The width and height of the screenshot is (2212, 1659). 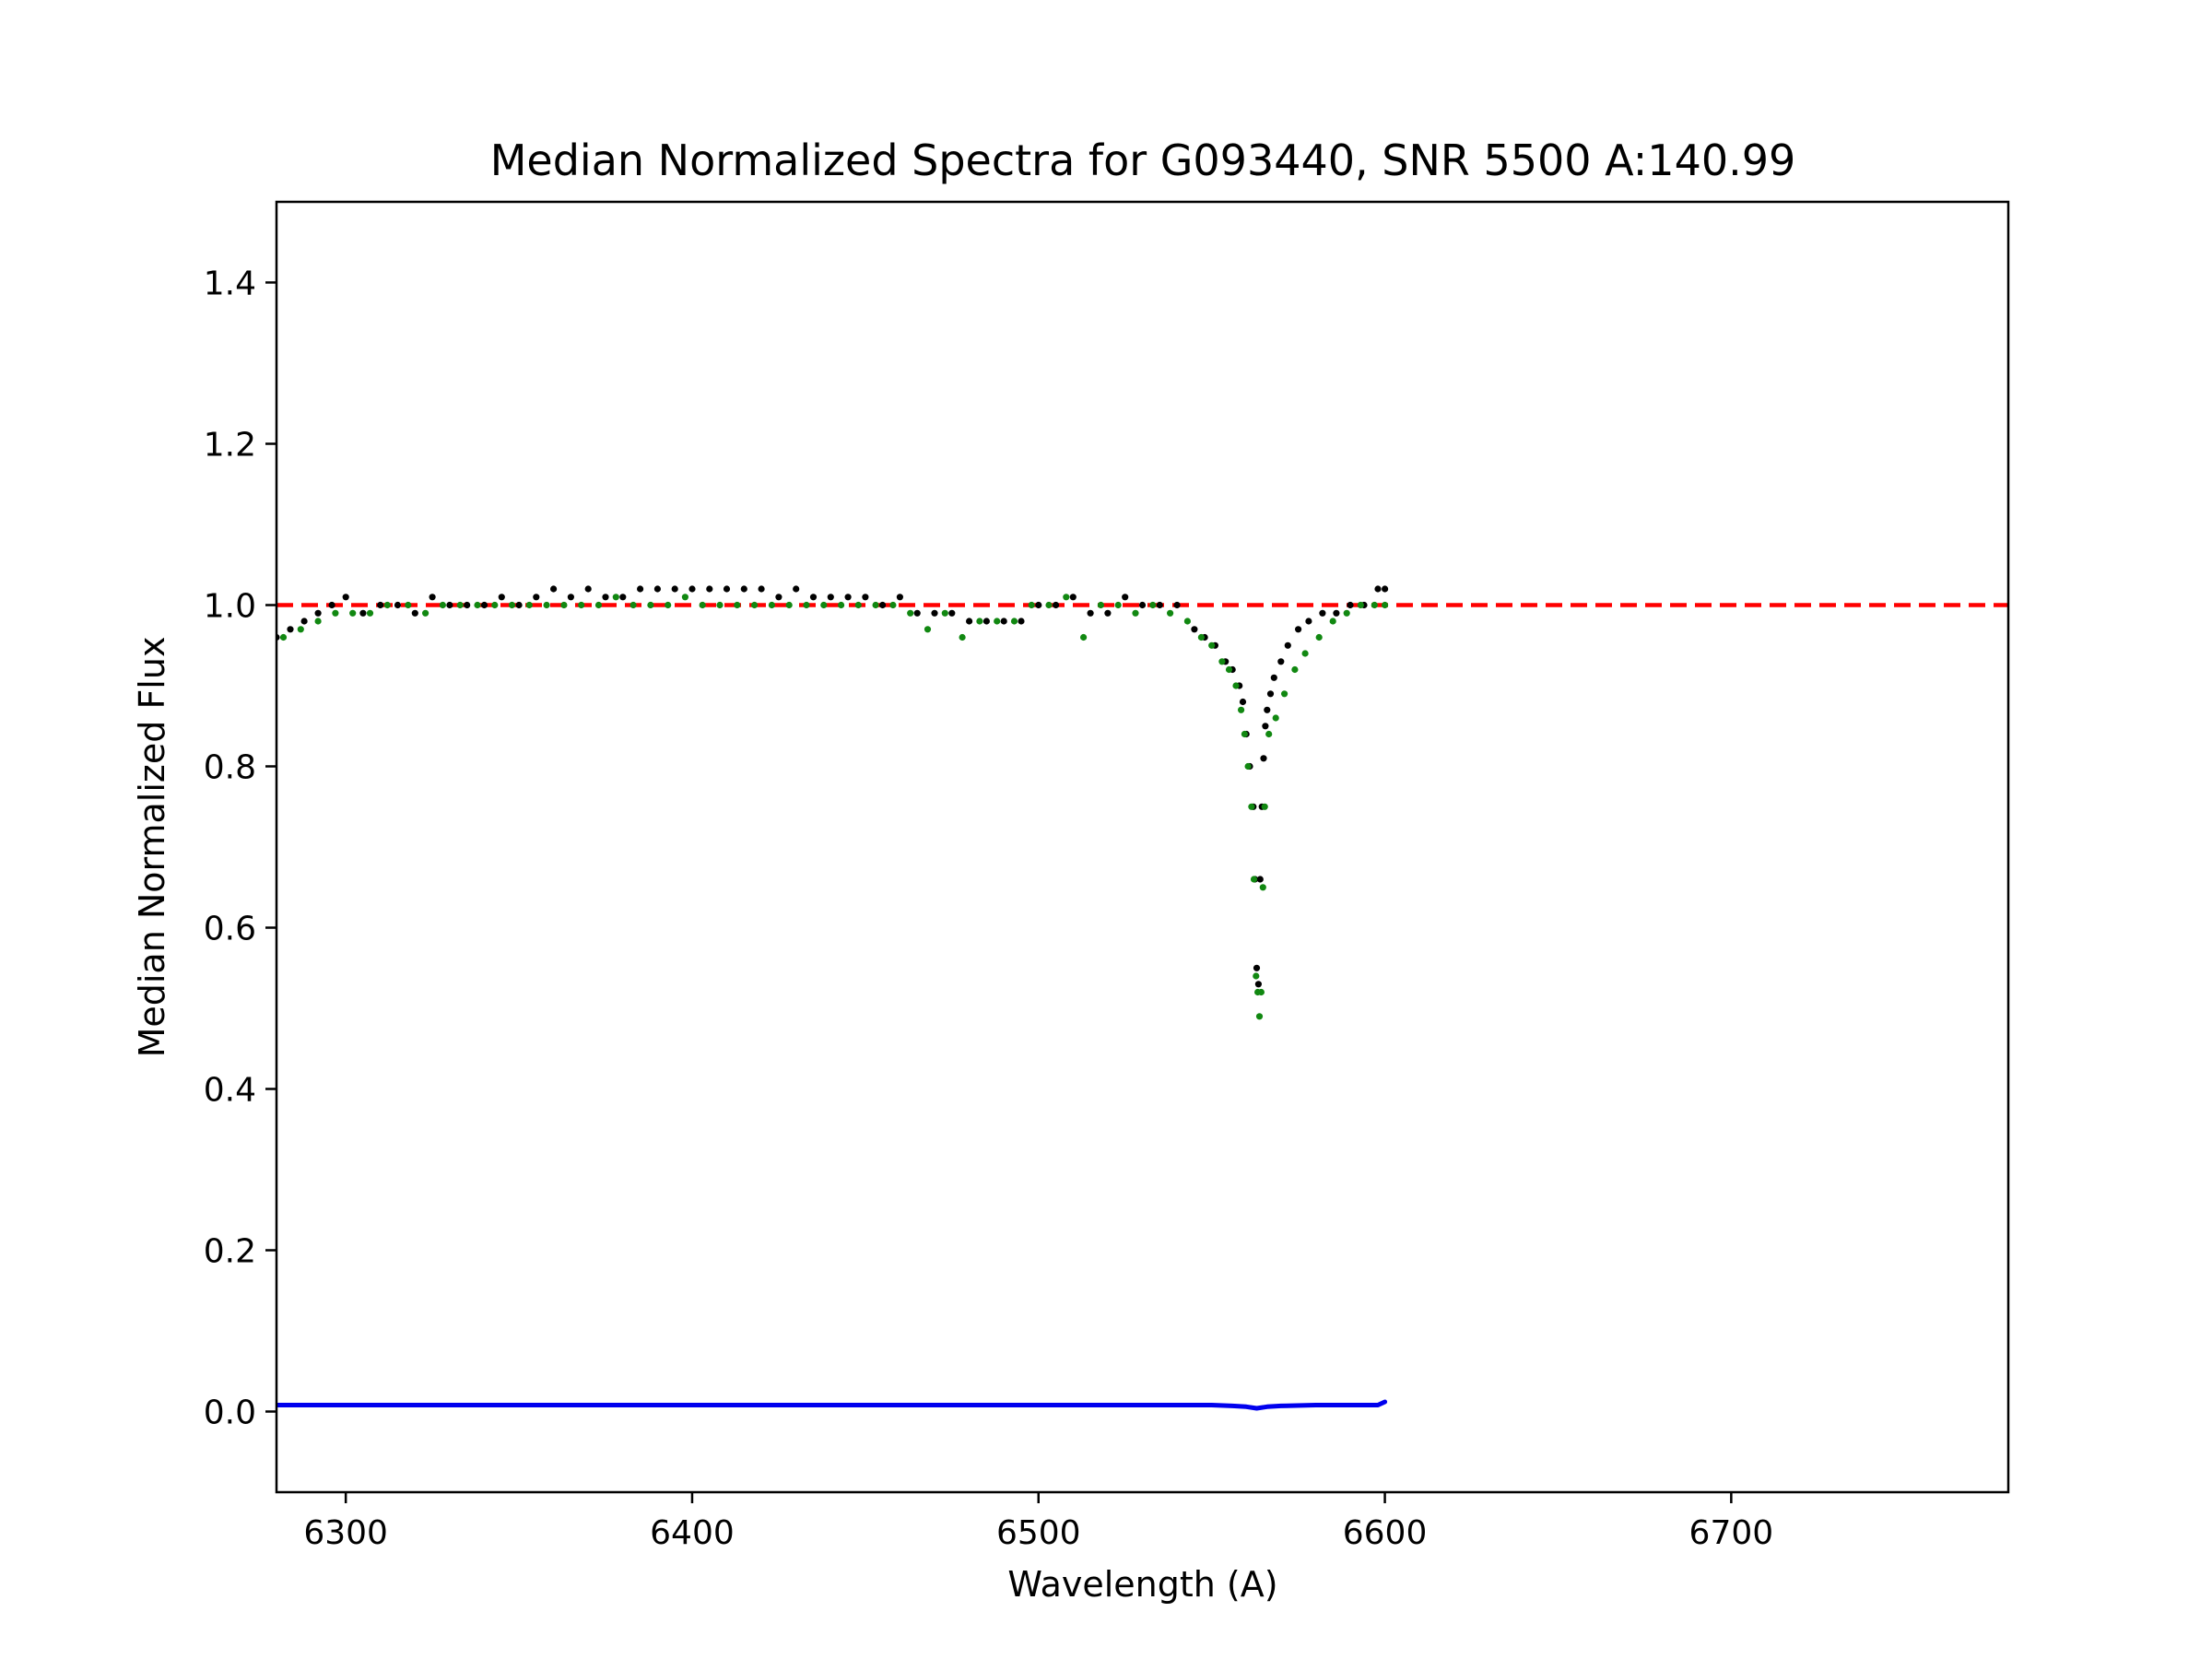 I want to click on x-axis: 6300 6400 6500 6600 6700, so click(x=1038, y=1522).